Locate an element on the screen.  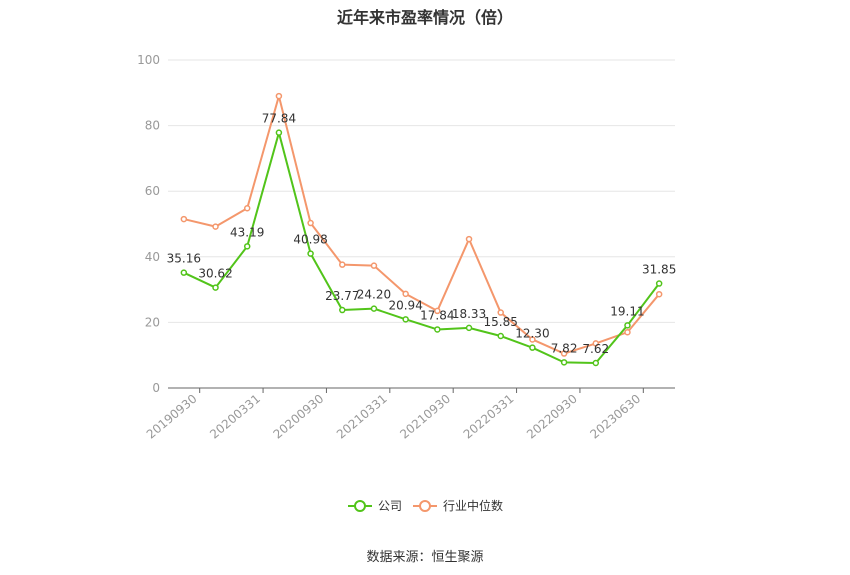
x-tick-label: 20220930 is located at coordinates (552, 417).